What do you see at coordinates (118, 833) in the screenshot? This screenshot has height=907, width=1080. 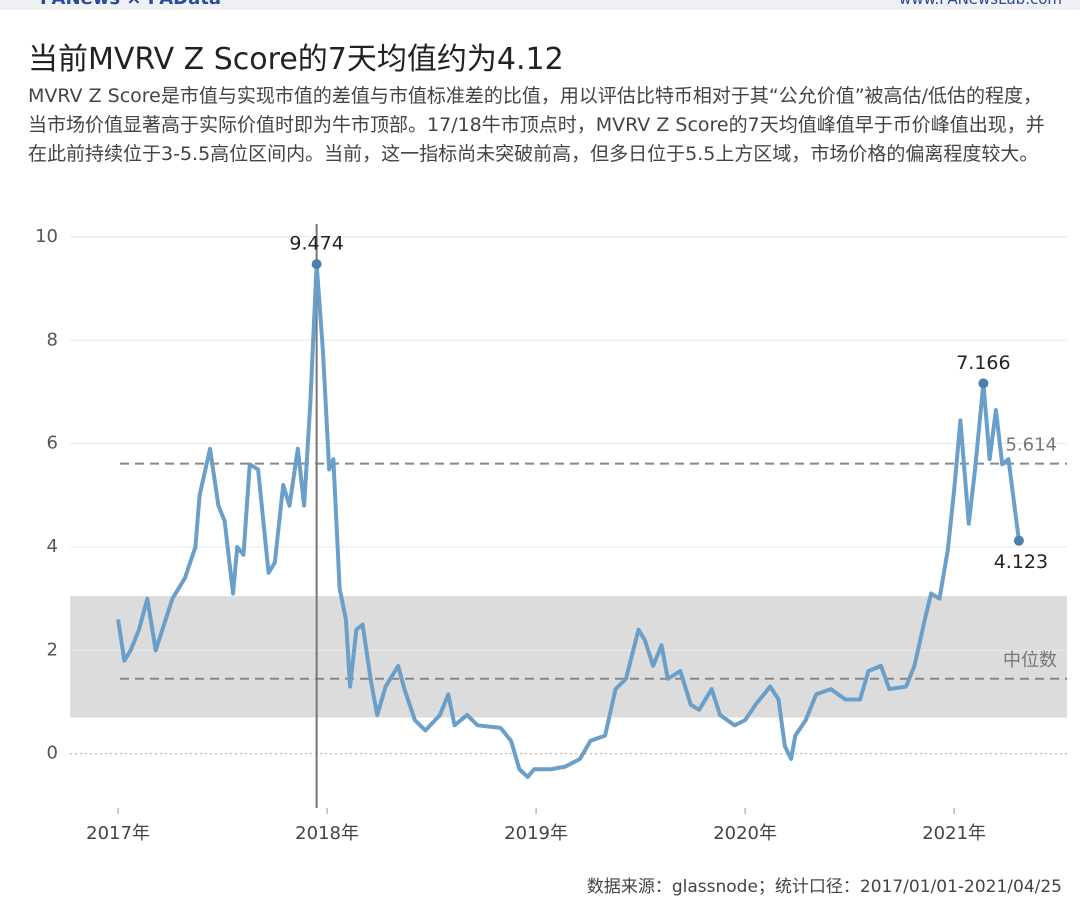 I see `x-tick-label: 2017年` at bounding box center [118, 833].